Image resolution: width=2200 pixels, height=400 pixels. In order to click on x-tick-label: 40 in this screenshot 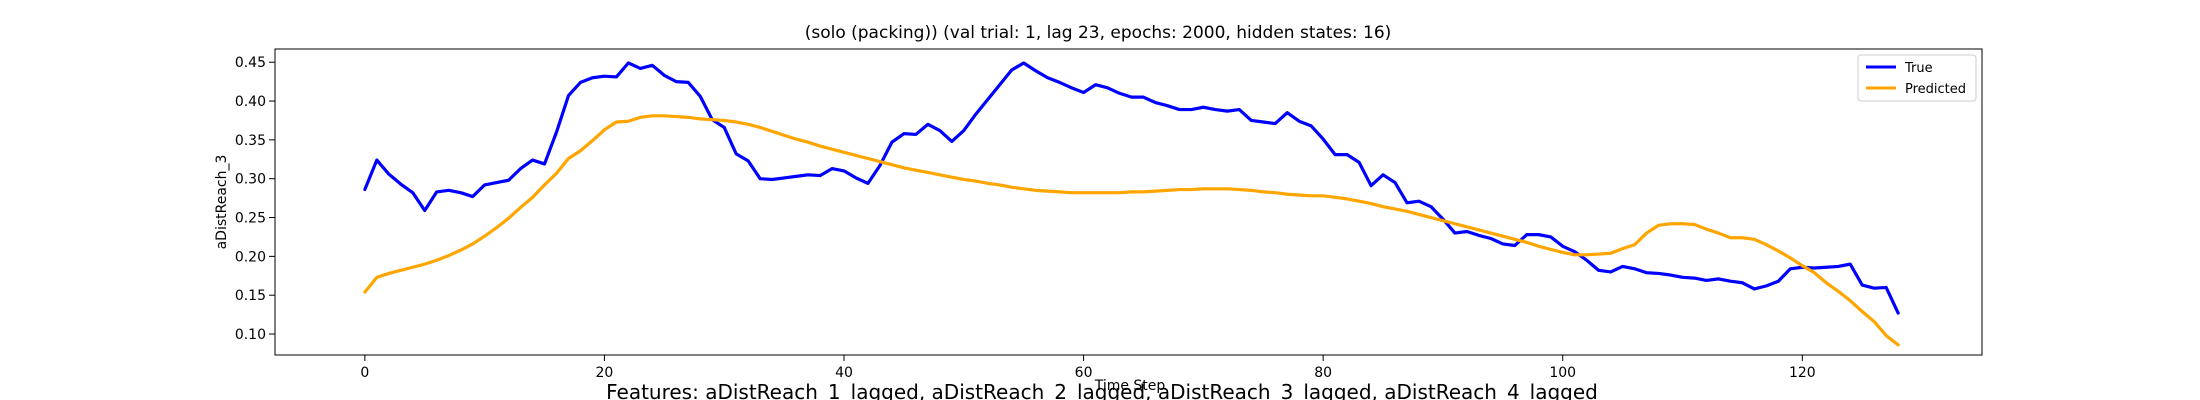, I will do `click(844, 373)`.